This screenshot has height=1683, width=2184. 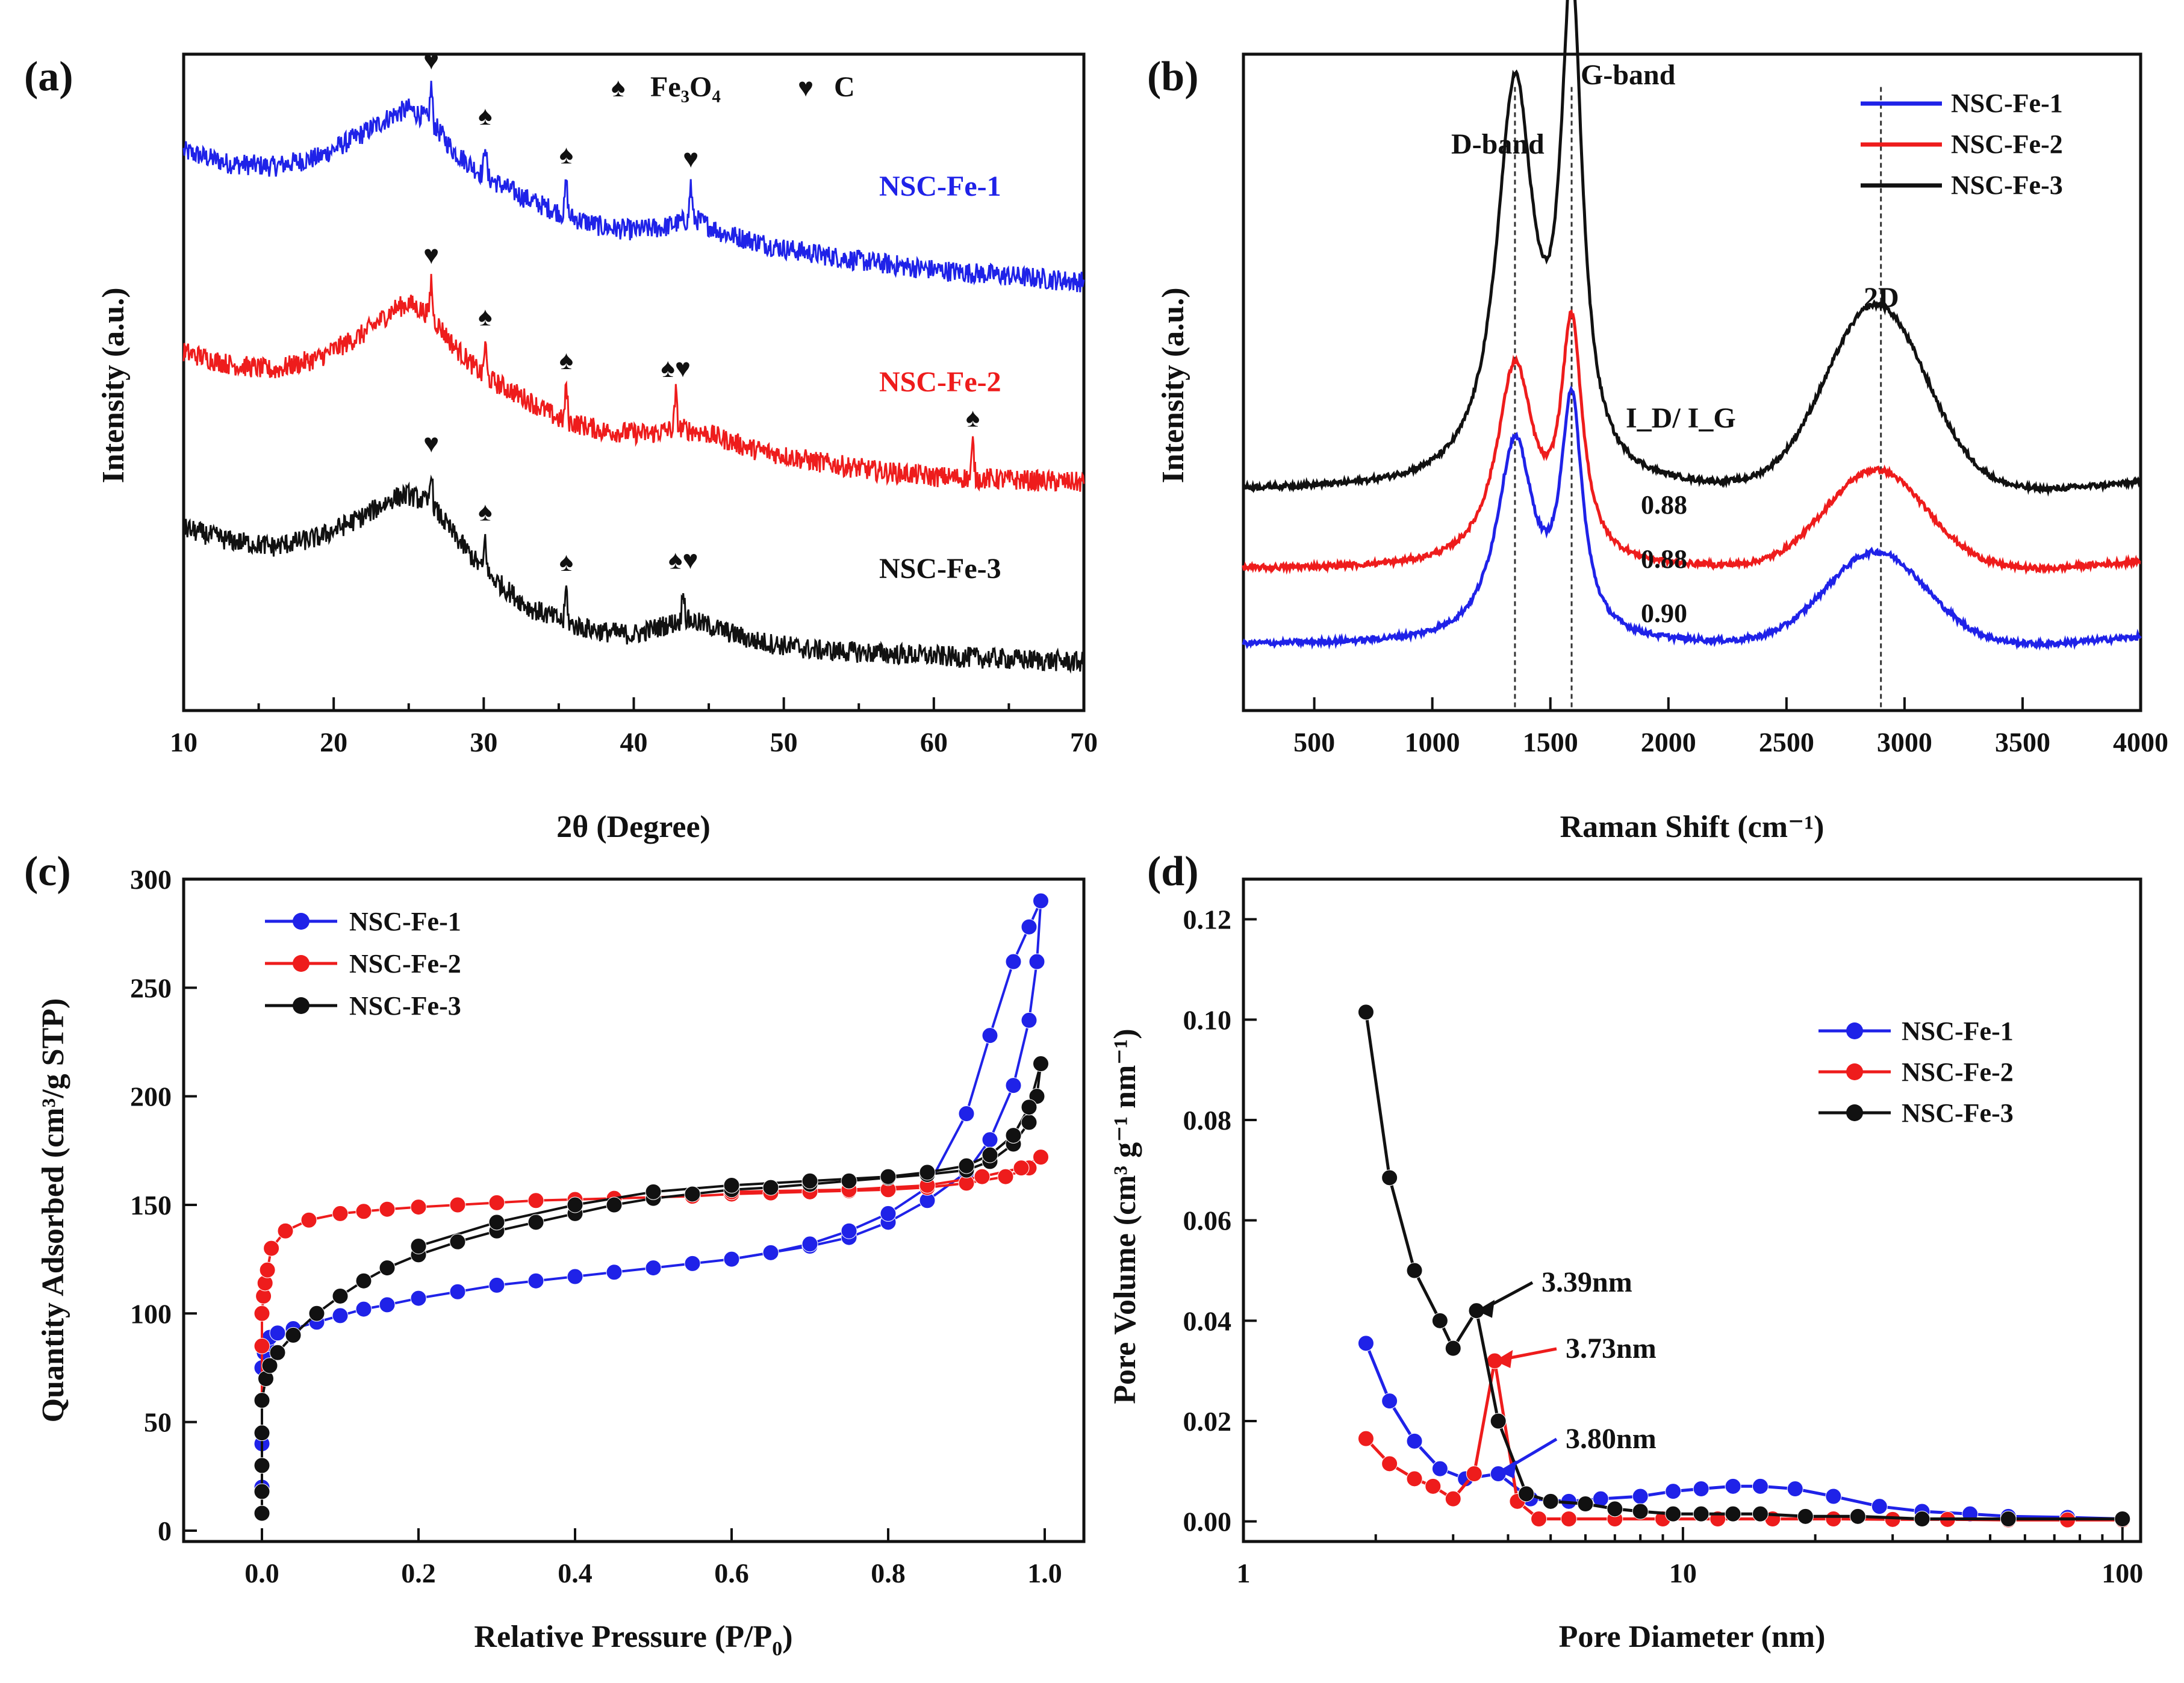 What do you see at coordinates (888, 1573) in the screenshot?
I see `xtick-label-0.8: 0.8` at bounding box center [888, 1573].